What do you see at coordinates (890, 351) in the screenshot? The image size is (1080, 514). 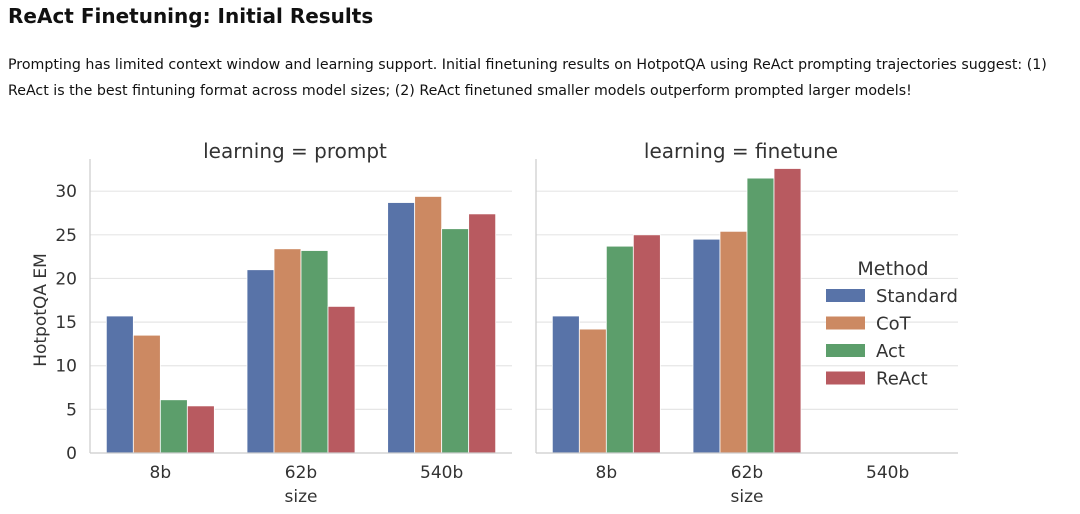 I see `legend-label-act: Act` at bounding box center [890, 351].